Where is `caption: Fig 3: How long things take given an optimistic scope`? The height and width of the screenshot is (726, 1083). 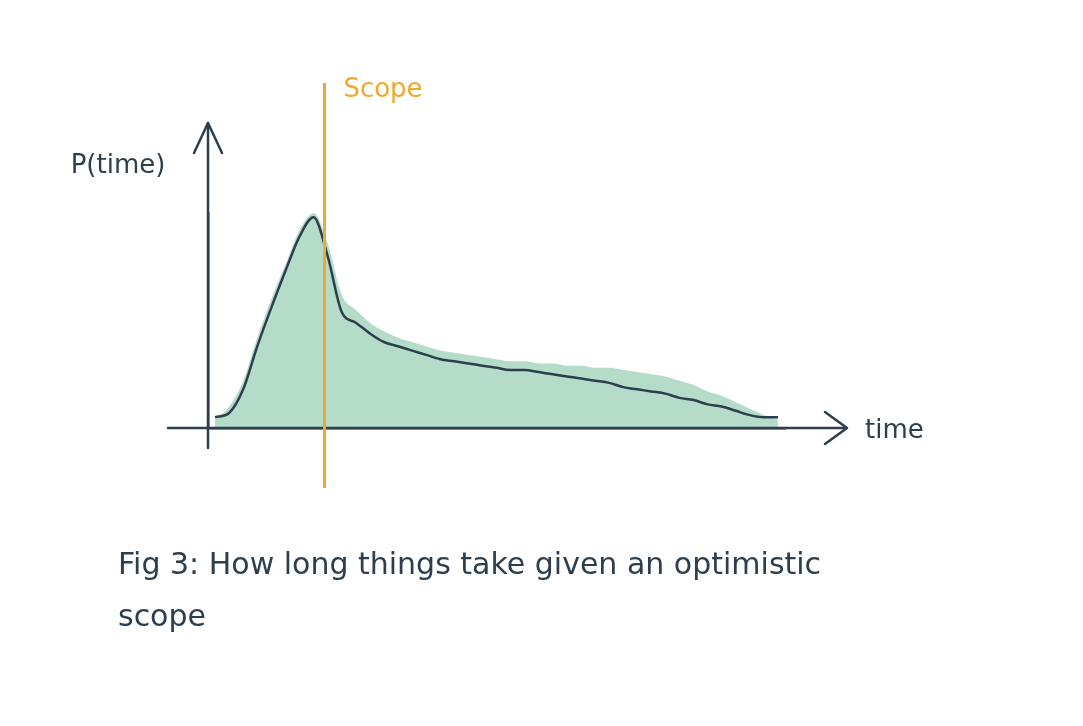
caption: Fig 3: How long things take given an optimistic scope is located at coordinates (470, 590).